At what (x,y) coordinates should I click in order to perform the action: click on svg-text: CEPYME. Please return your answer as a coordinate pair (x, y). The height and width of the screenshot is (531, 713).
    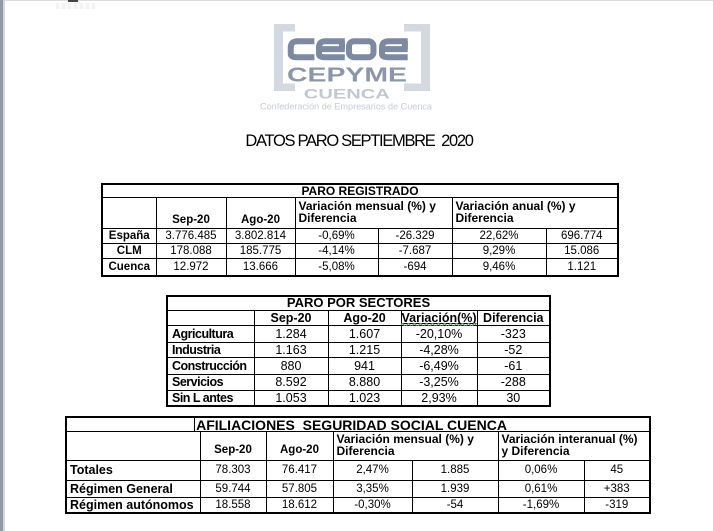
    Looking at the image, I should click on (347, 75).